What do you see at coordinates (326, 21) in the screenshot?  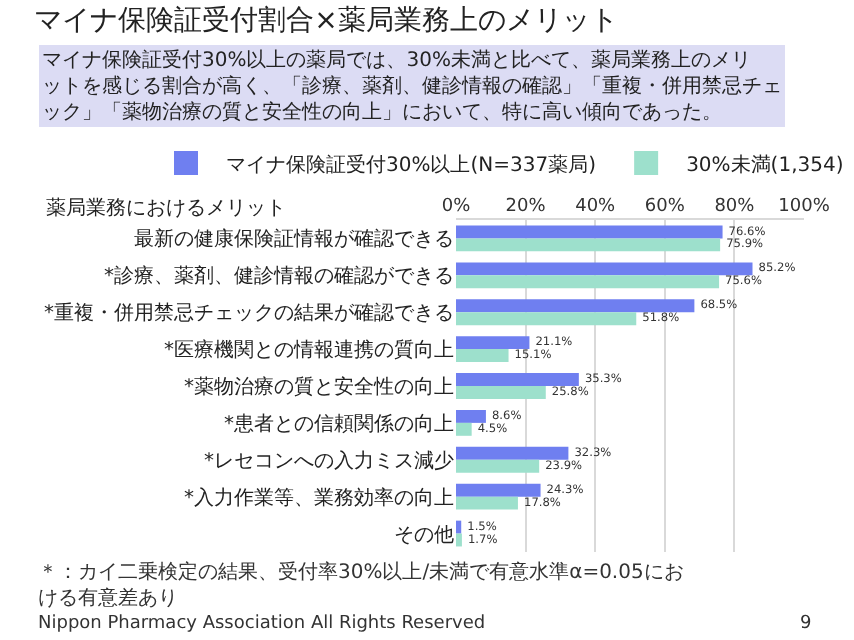 I see `chart-title: マイナ保険証受付割合×薬局業務上のメリット` at bounding box center [326, 21].